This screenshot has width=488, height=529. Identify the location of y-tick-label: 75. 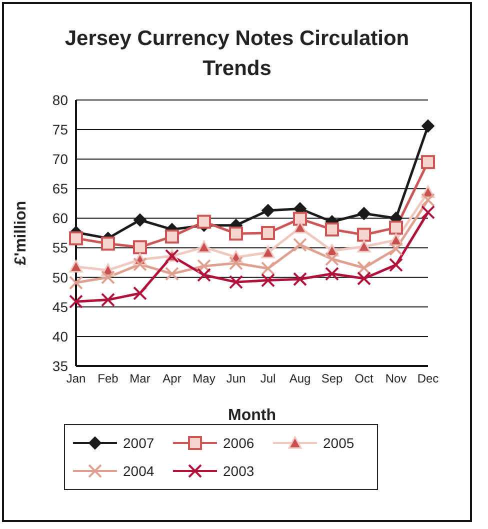
(60, 130).